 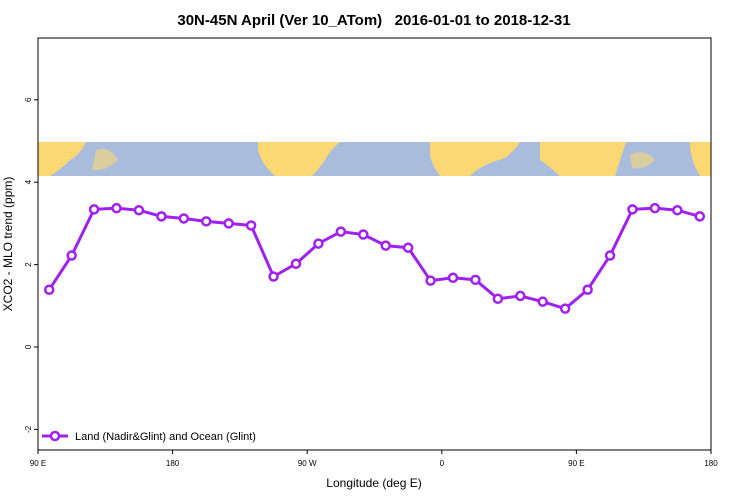 What do you see at coordinates (28, 264) in the screenshot?
I see `y-tick-label: 2` at bounding box center [28, 264].